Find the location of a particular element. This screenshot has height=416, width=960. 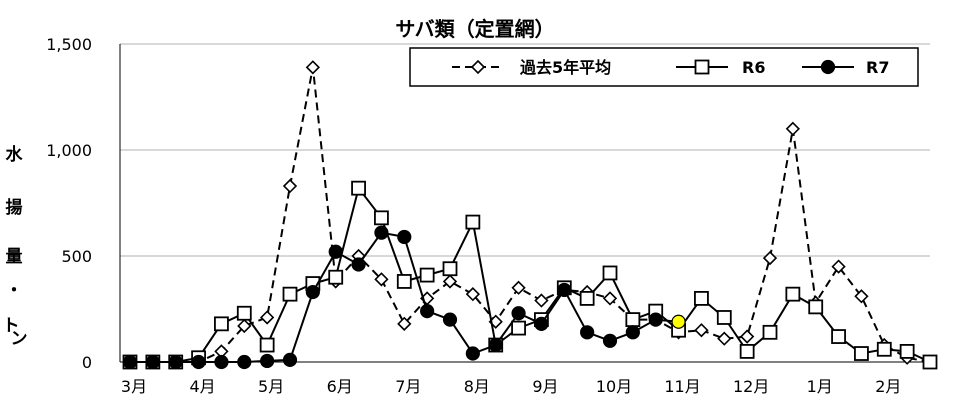

legend-label-avg5: 過去5年平均 is located at coordinates (565, 67).